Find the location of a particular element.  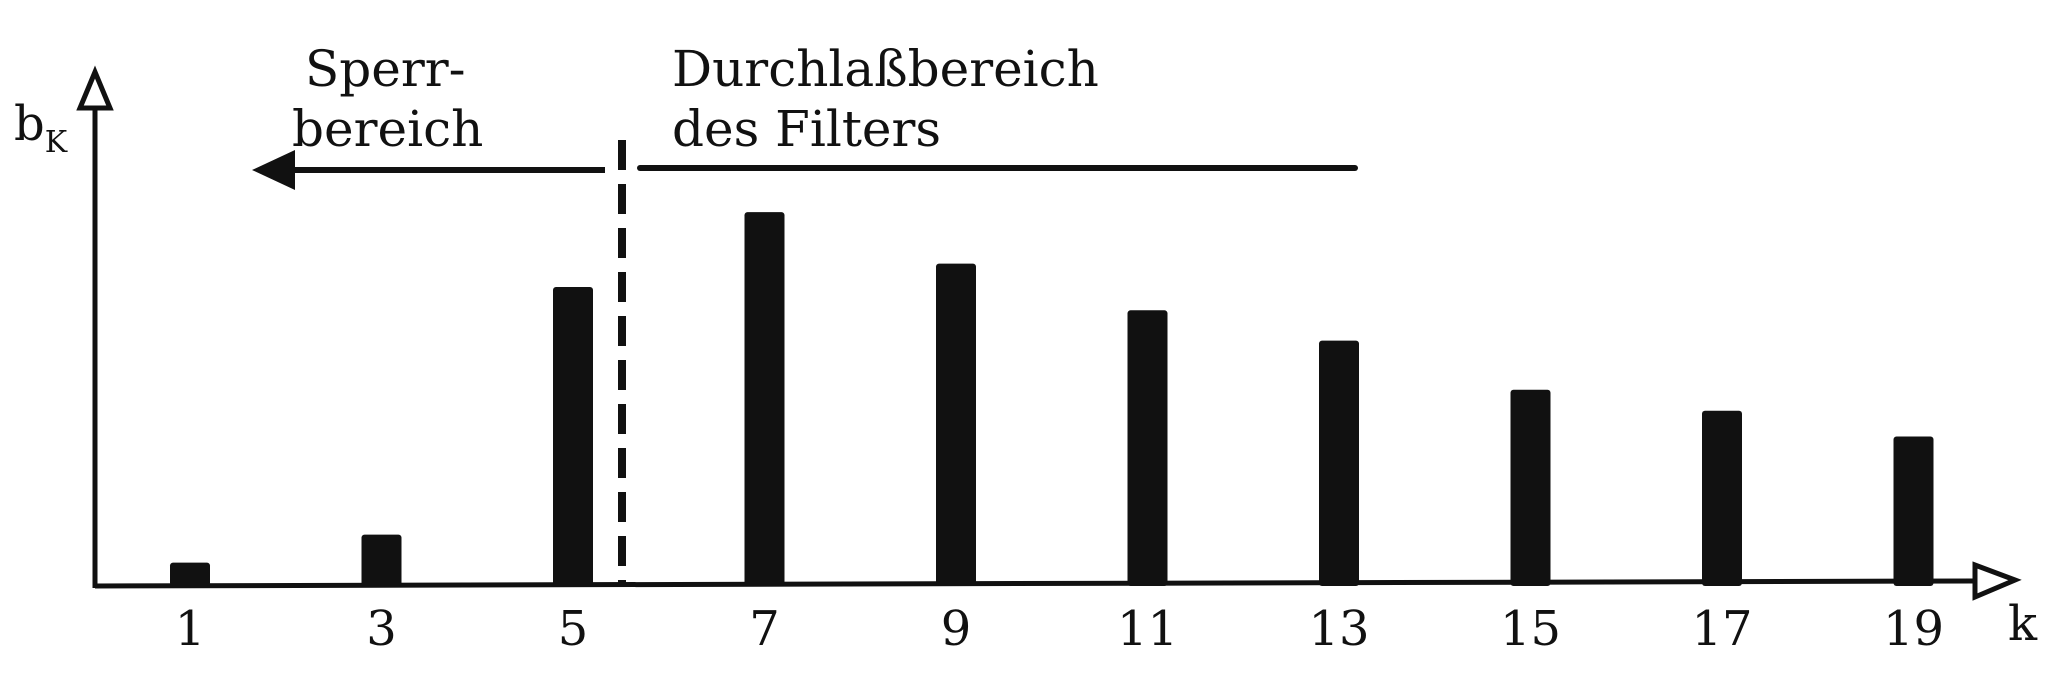

y-axis-label-subscript: K is located at coordinates (56, 142).